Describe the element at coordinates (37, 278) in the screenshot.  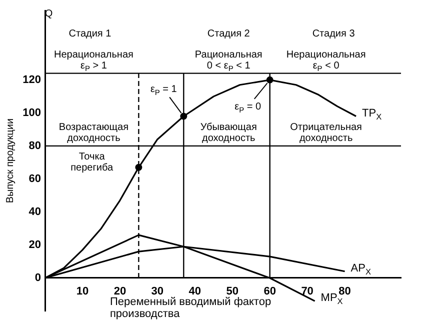
I see `y-tick-label: 0` at that location.